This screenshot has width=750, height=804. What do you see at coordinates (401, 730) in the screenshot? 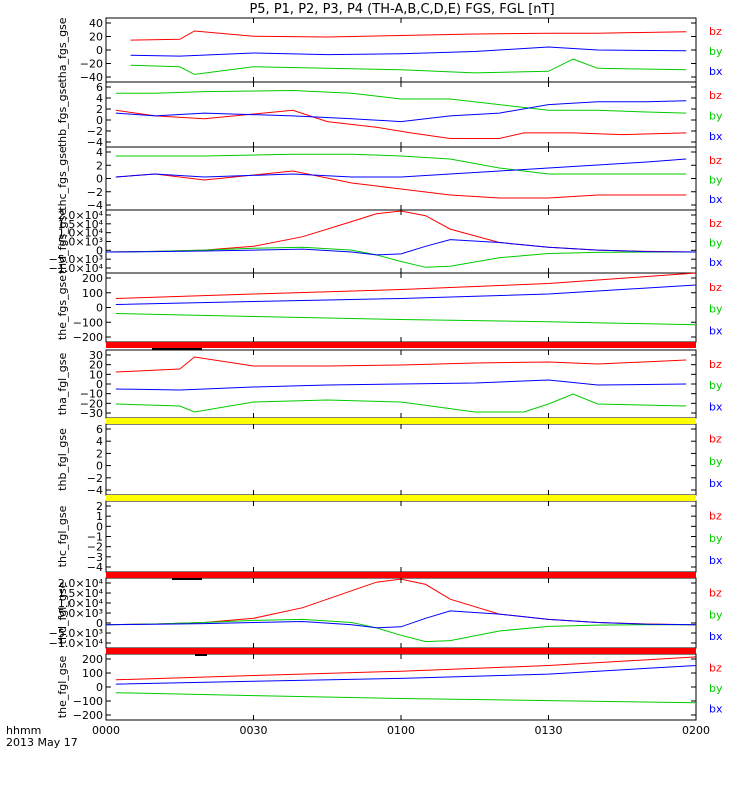
I see `x-tick-label: 0100` at bounding box center [401, 730].